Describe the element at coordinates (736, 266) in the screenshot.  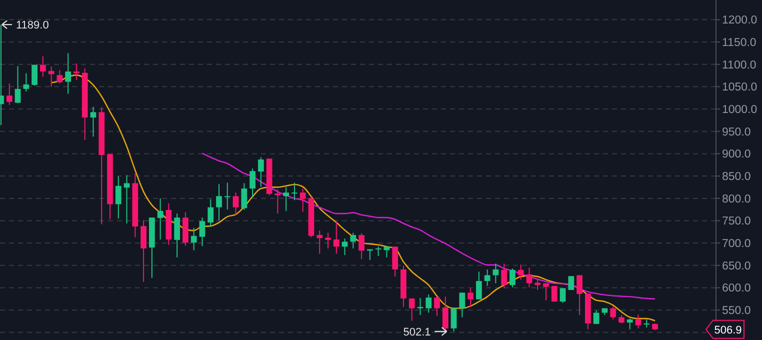
I see `y-tick-label: 650.0` at that location.